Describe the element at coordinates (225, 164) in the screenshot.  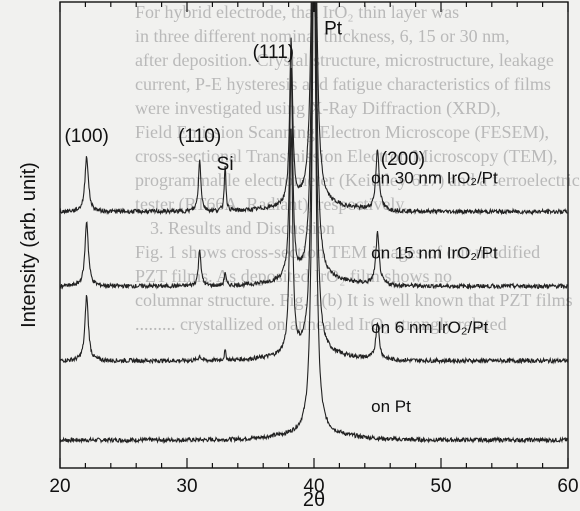
I see `peak-label: Si` at that location.